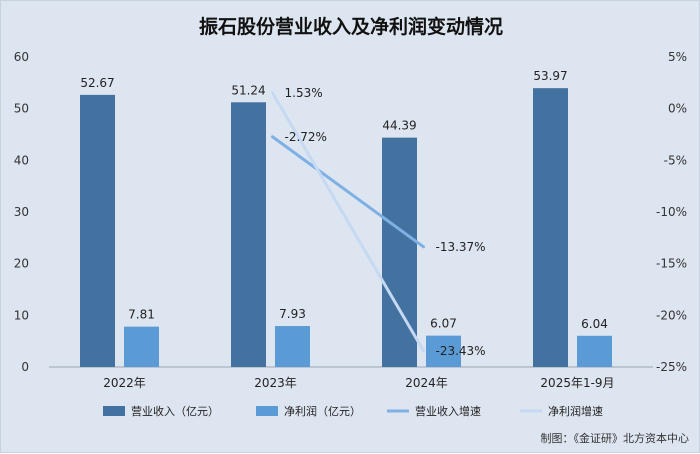  Describe the element at coordinates (304, 93) in the screenshot. I see `profit-growth-label: 1.53%` at that location.